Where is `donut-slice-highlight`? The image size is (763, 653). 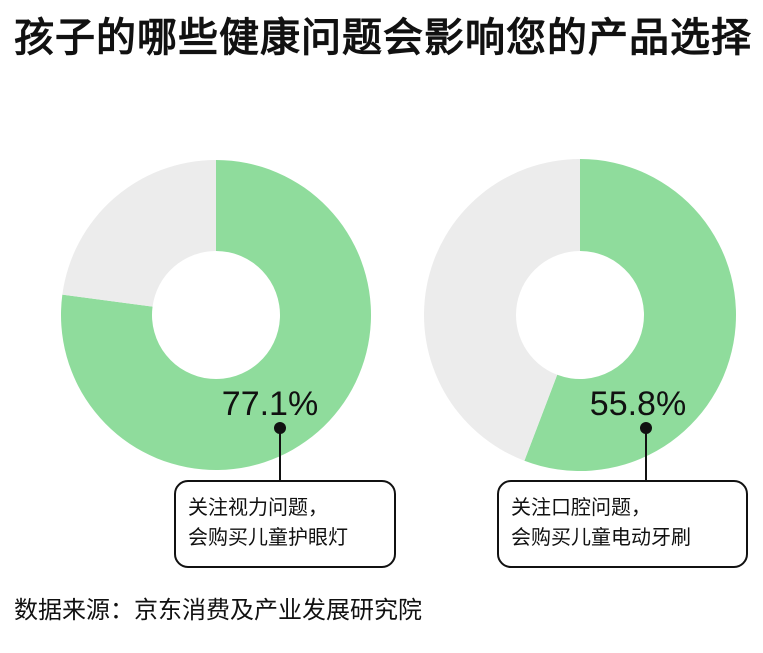
donut-slice-highlight is located at coordinates (630, 315).